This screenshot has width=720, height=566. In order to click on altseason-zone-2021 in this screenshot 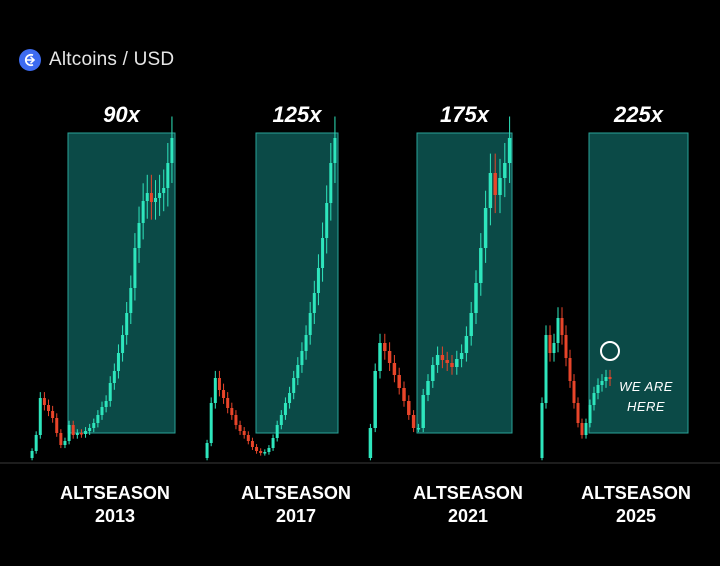, I will do `click(464, 283)`.